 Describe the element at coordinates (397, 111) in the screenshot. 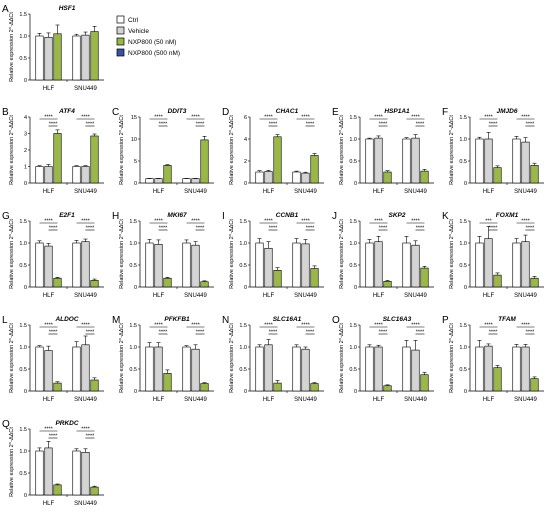

I see `panel-title: HSP1A1` at that location.